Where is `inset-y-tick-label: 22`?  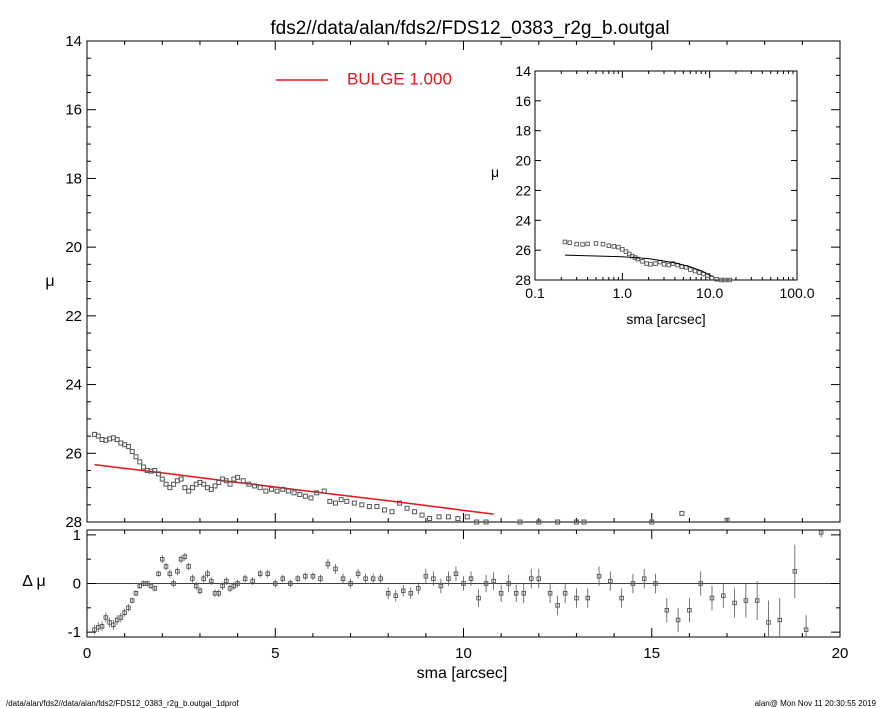 inset-y-tick-label: 22 is located at coordinates (523, 190).